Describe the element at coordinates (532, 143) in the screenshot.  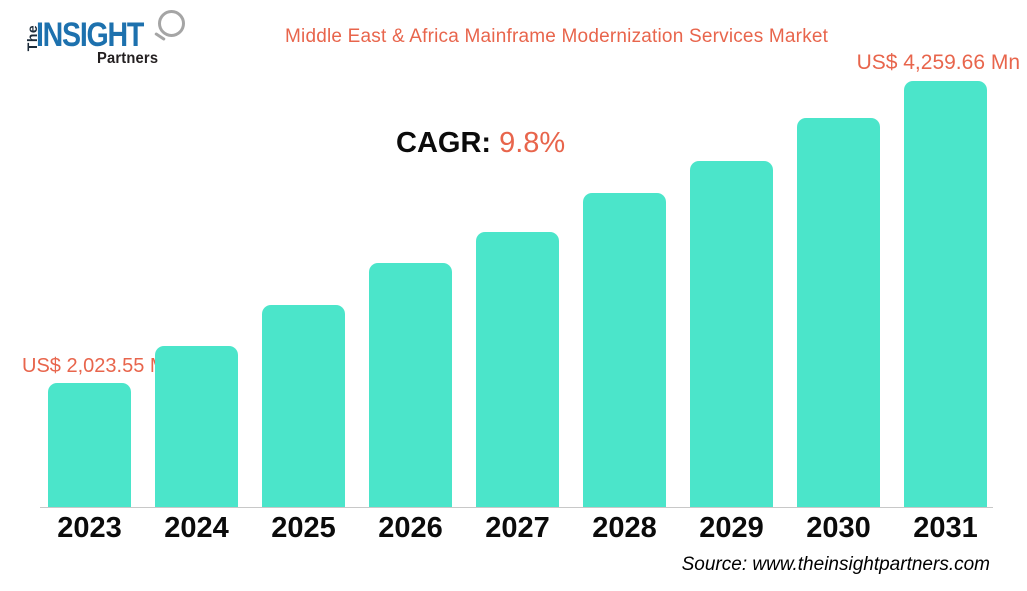
I see `cagr-value: 9.8%` at that location.